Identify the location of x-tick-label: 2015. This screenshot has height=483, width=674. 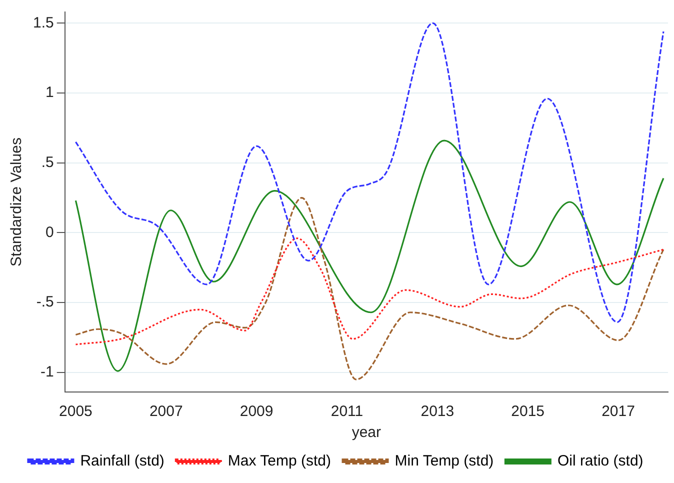
(528, 411).